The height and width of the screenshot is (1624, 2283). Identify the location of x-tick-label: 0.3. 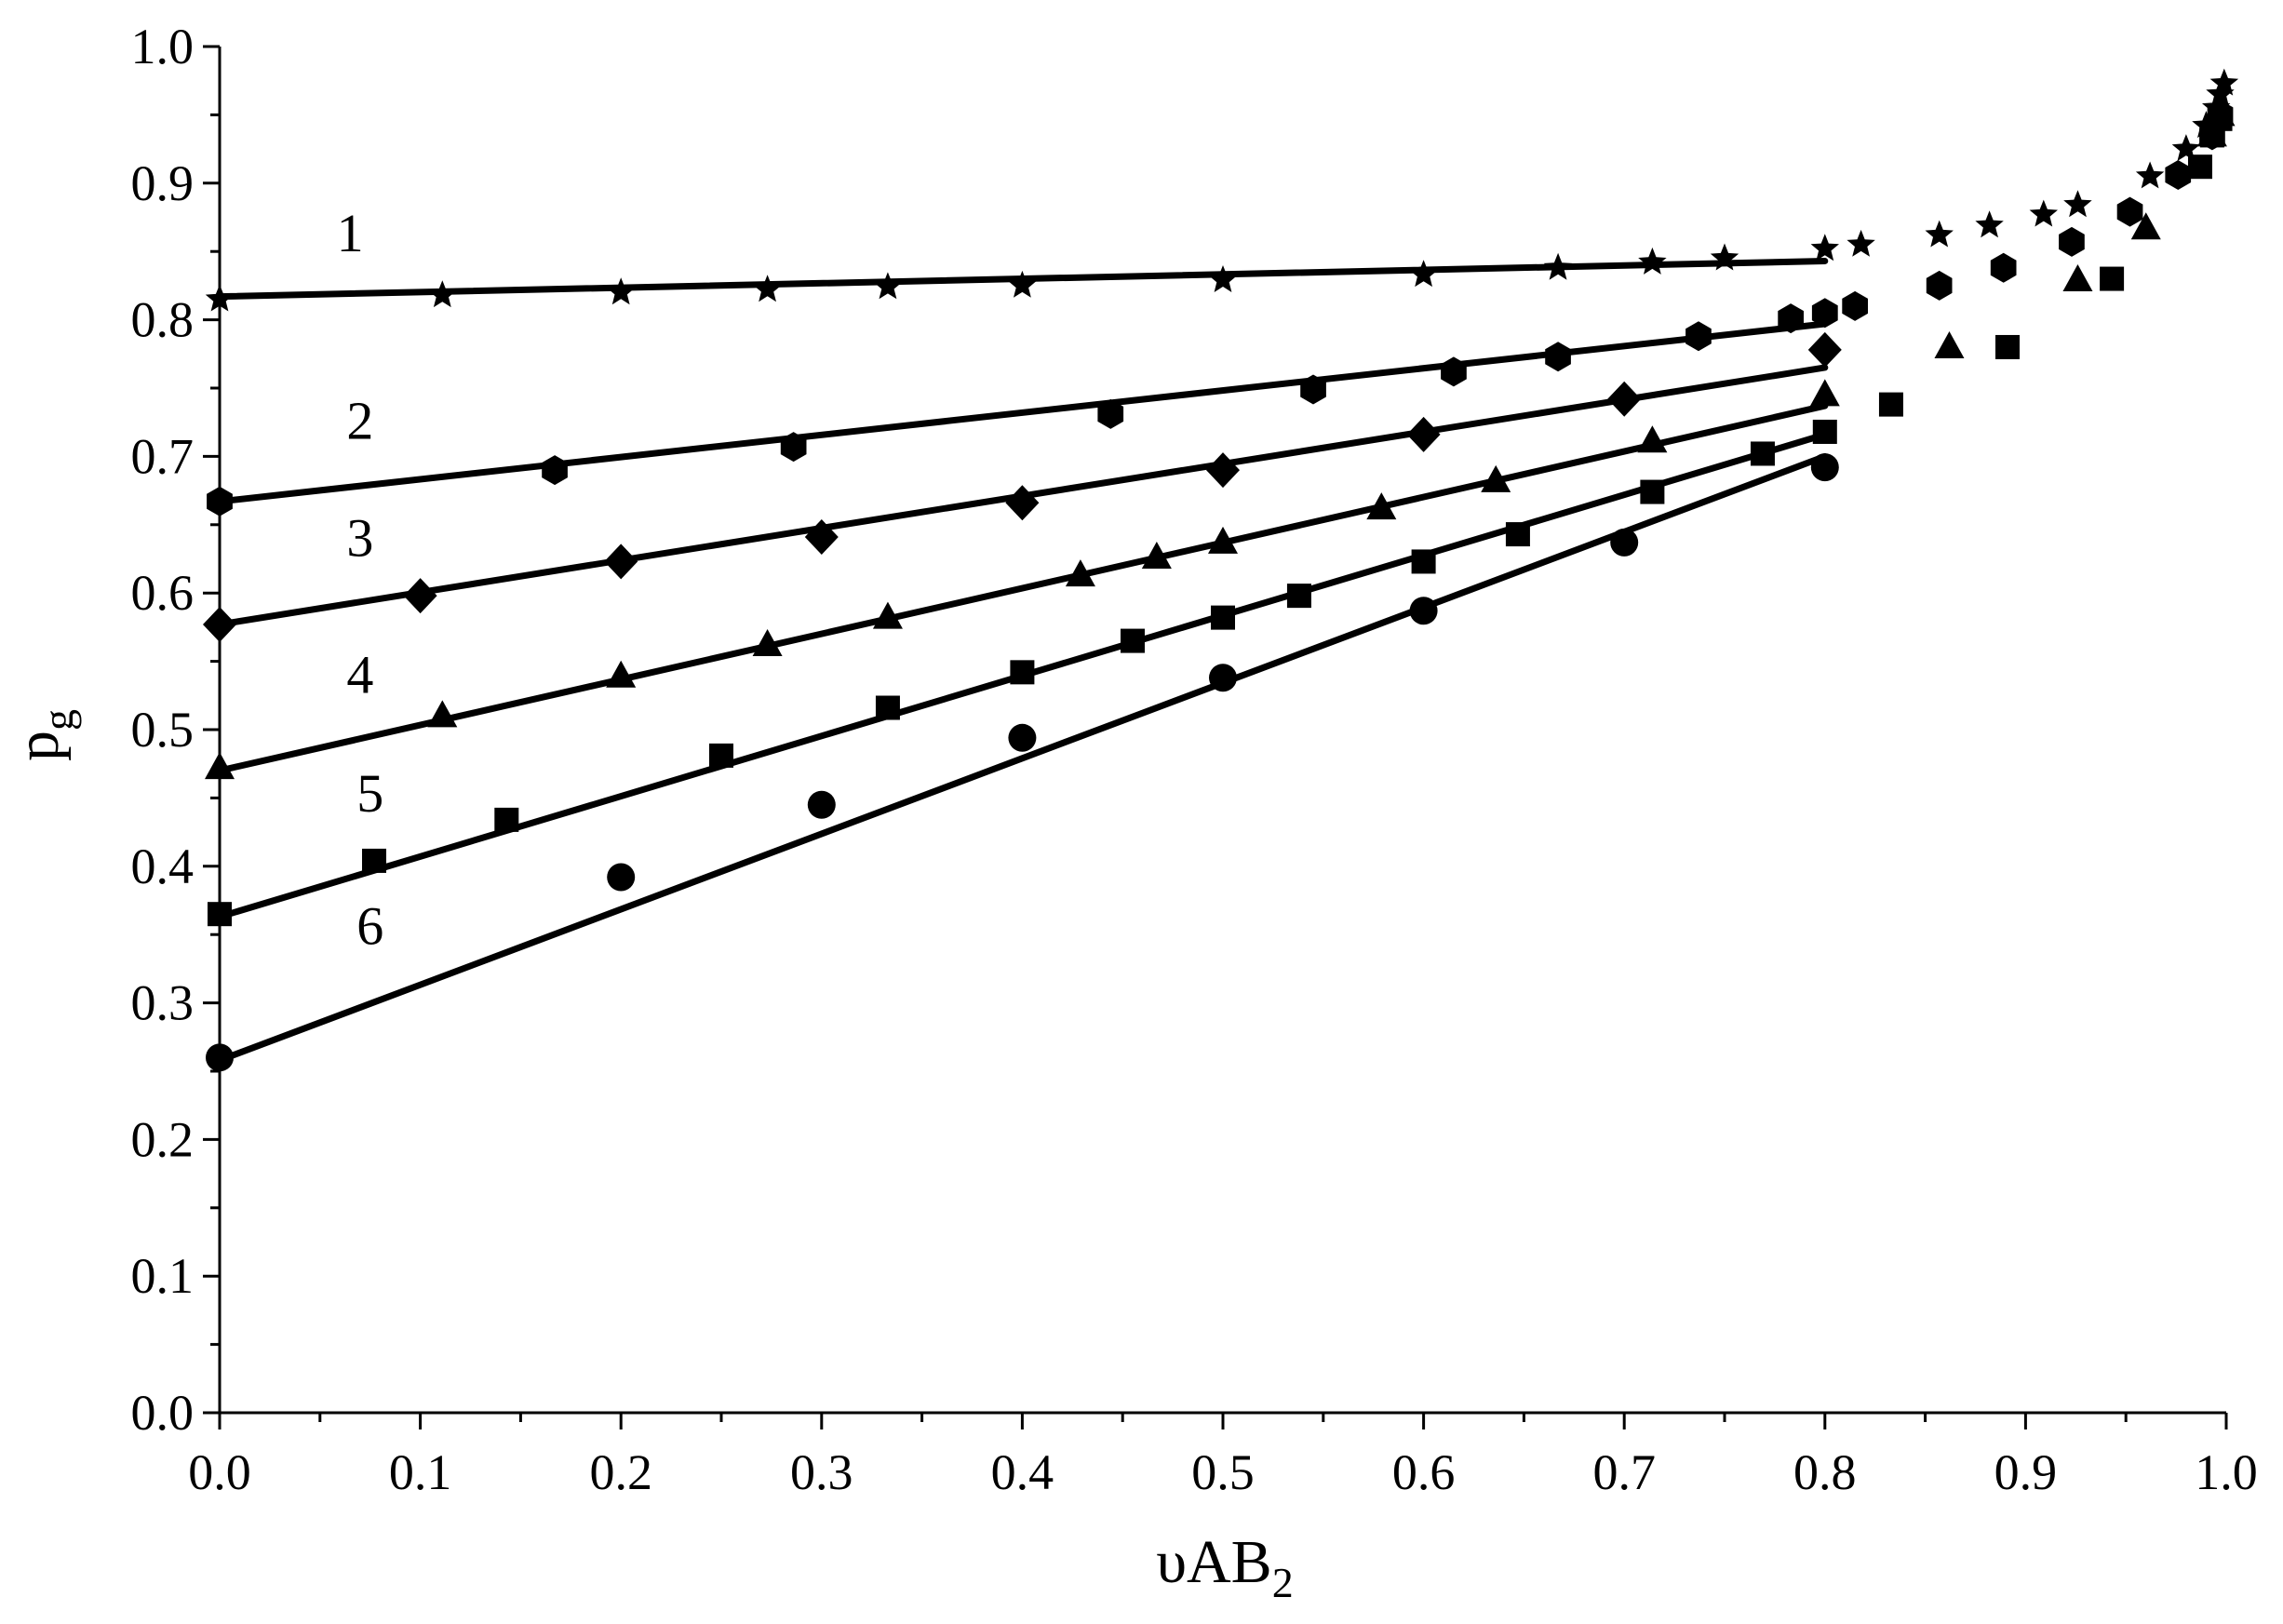
(822, 1472).